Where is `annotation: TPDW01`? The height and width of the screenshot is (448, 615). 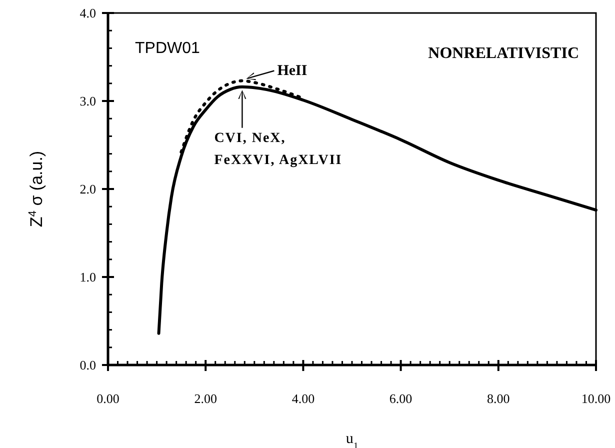 annotation: TPDW01 is located at coordinates (167, 48).